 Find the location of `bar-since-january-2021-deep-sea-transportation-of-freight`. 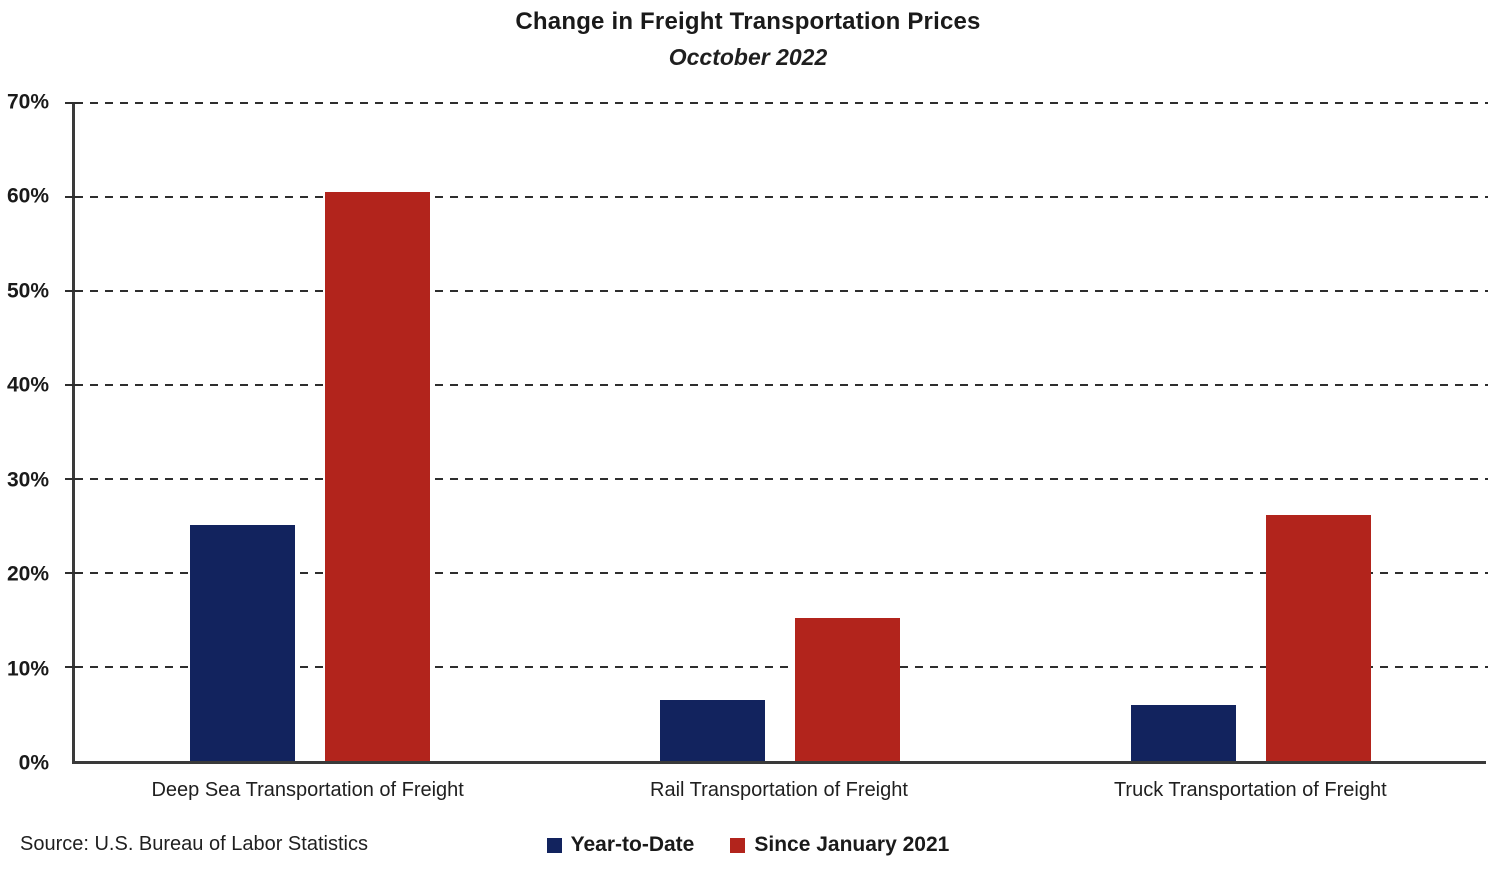

bar-since-january-2021-deep-sea-transportation-of-freight is located at coordinates (378, 476).